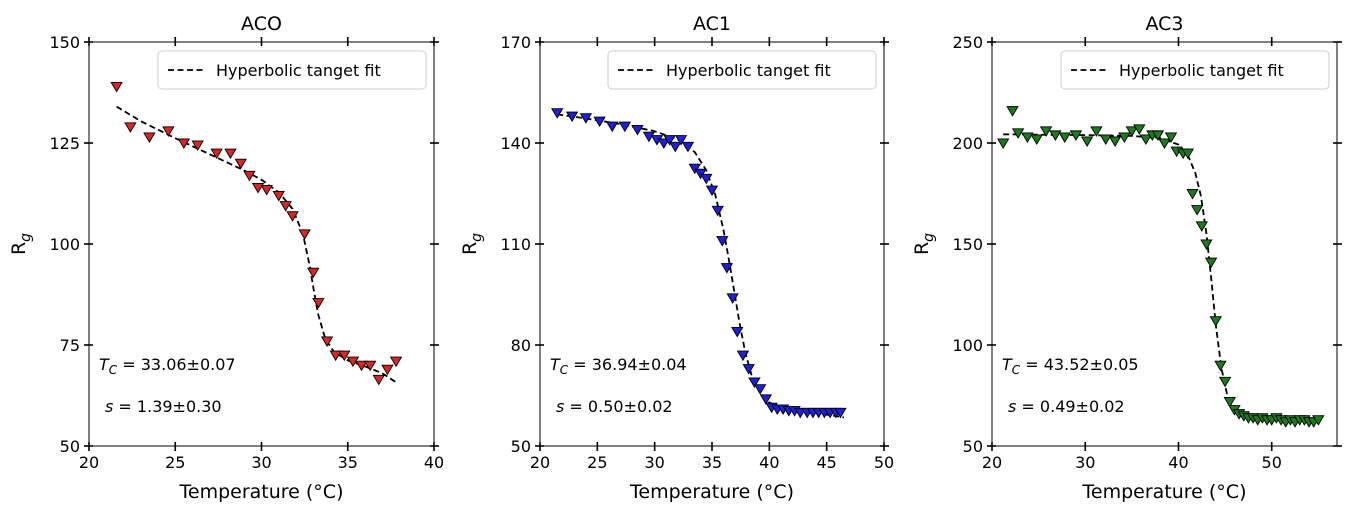  Describe the element at coordinates (618, 366) in the screenshot. I see `tc-annotation: TC = 36.94±0.04` at that location.